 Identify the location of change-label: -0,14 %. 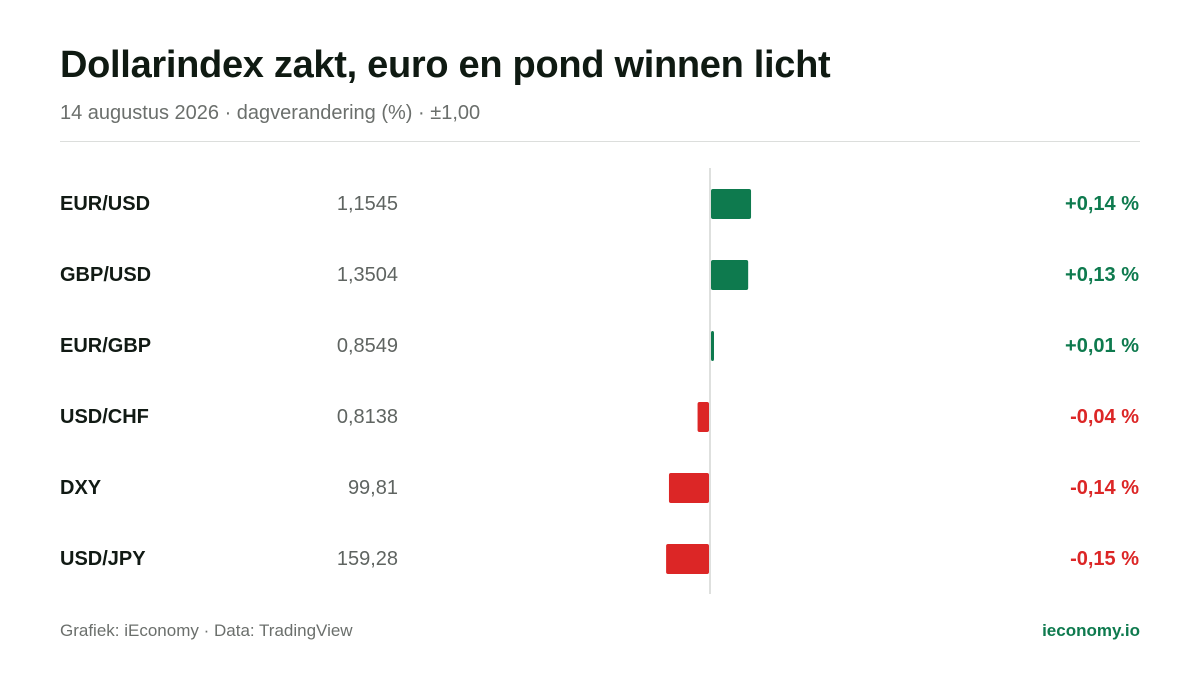
(1104, 488).